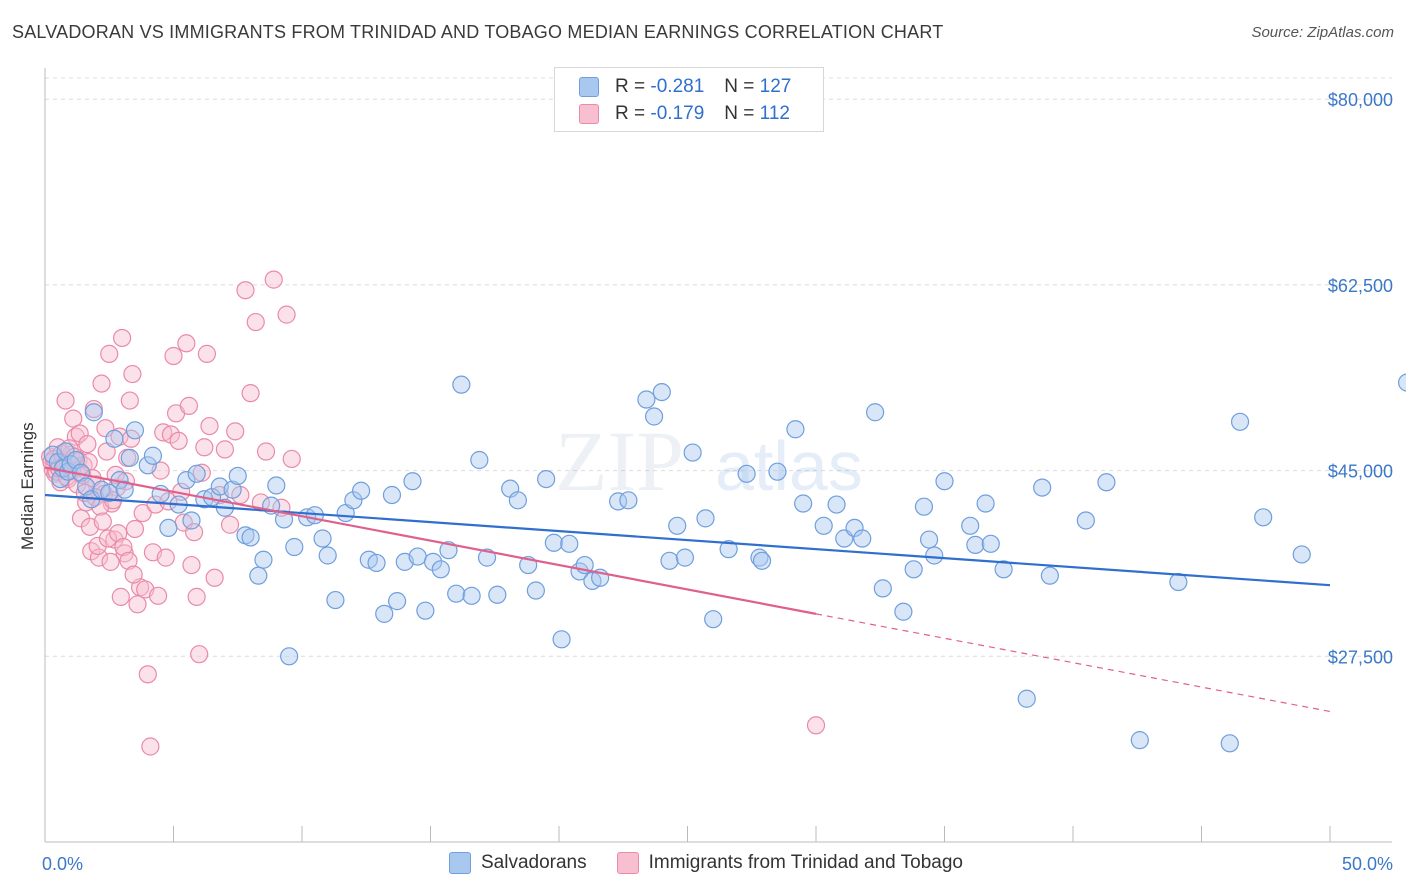 The image size is (1406, 892). What do you see at coordinates (677, 113) in the screenshot?
I see `legend-r-value: -0.179` at bounding box center [677, 113].